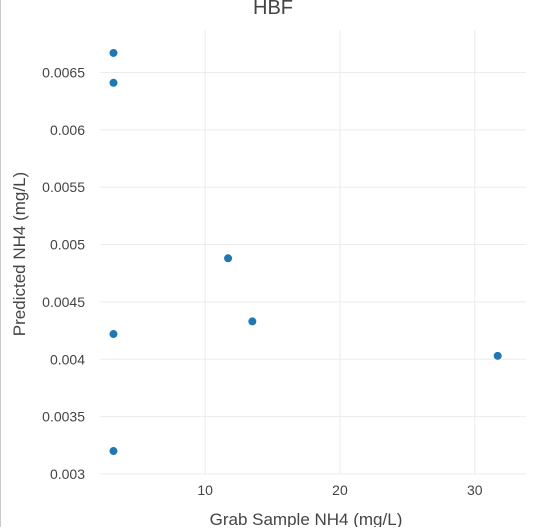 The image size is (535, 532). What do you see at coordinates (67, 245) in the screenshot?
I see `y-tick-label: 0.005` at bounding box center [67, 245].